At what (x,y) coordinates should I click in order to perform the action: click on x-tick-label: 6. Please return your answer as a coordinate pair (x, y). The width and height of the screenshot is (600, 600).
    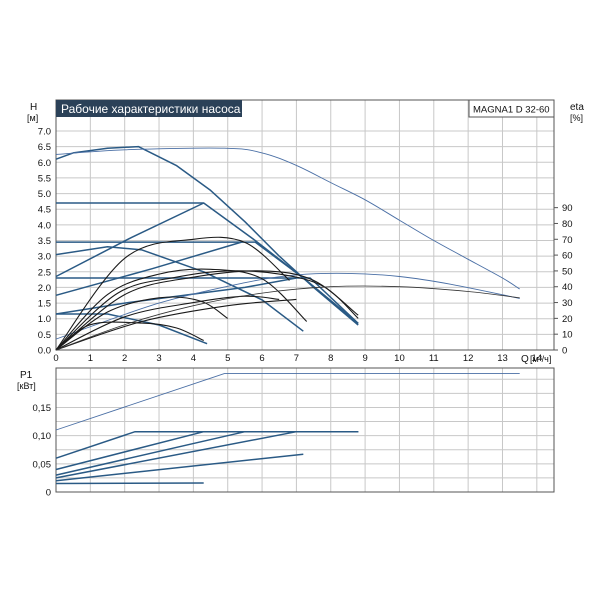
    Looking at the image, I should click on (261, 358).